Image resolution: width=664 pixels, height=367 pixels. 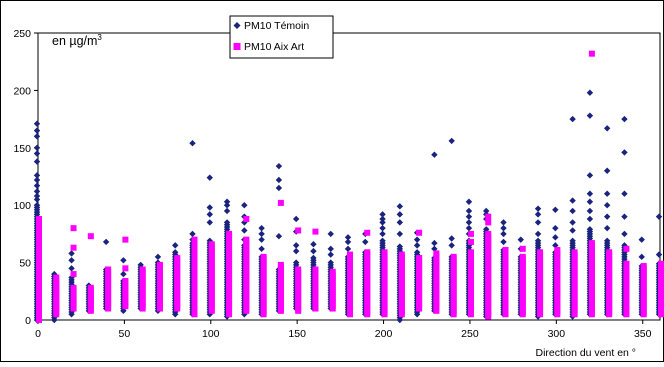 What do you see at coordinates (276, 26) in the screenshot?
I see `legend-label-pm10-temoin: PM10 Témoin` at bounding box center [276, 26].